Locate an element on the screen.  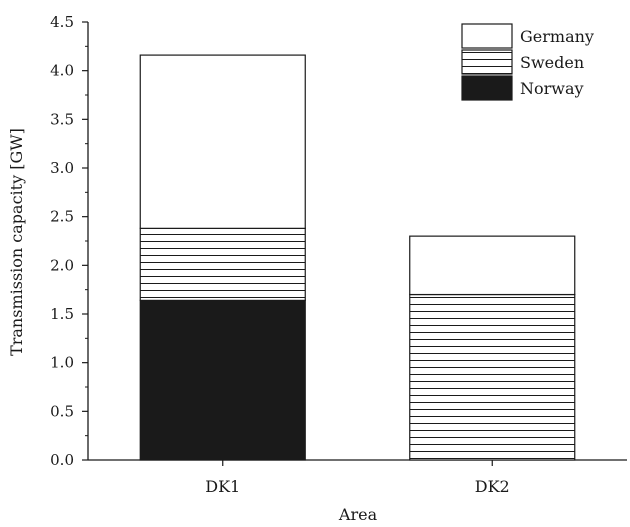
bar-dk1-norway is located at coordinates (222, 380).